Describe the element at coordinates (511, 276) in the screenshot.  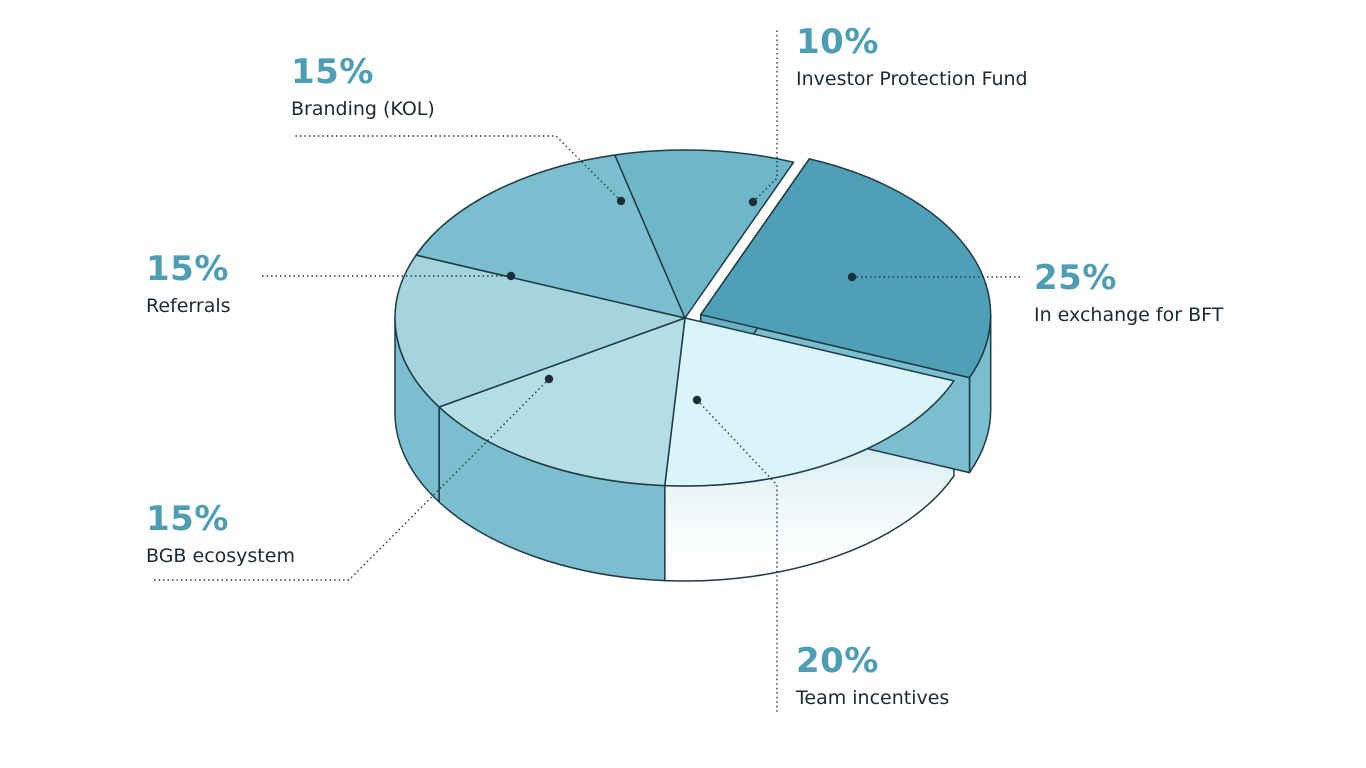
I see `leader-dot-referrals` at that location.